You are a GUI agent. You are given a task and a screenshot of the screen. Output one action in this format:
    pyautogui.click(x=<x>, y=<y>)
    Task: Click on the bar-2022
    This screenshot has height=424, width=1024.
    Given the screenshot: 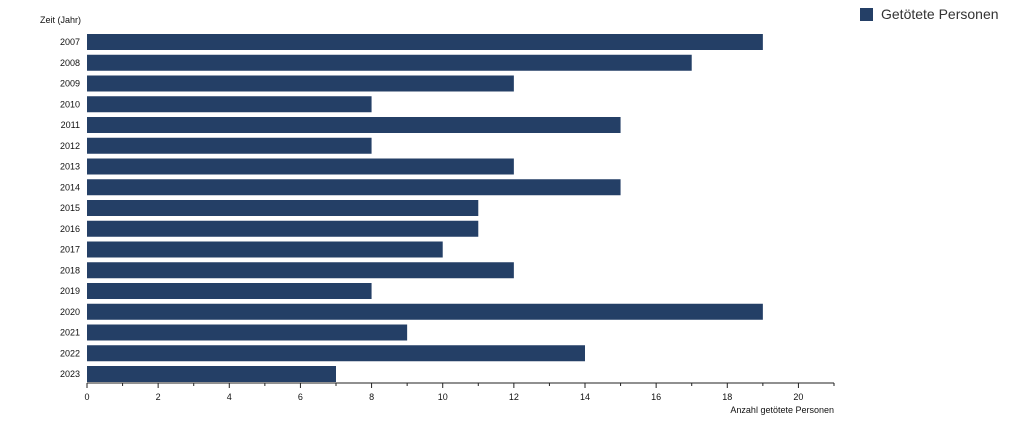 What is the action you would take?
    pyautogui.click(x=336, y=353)
    